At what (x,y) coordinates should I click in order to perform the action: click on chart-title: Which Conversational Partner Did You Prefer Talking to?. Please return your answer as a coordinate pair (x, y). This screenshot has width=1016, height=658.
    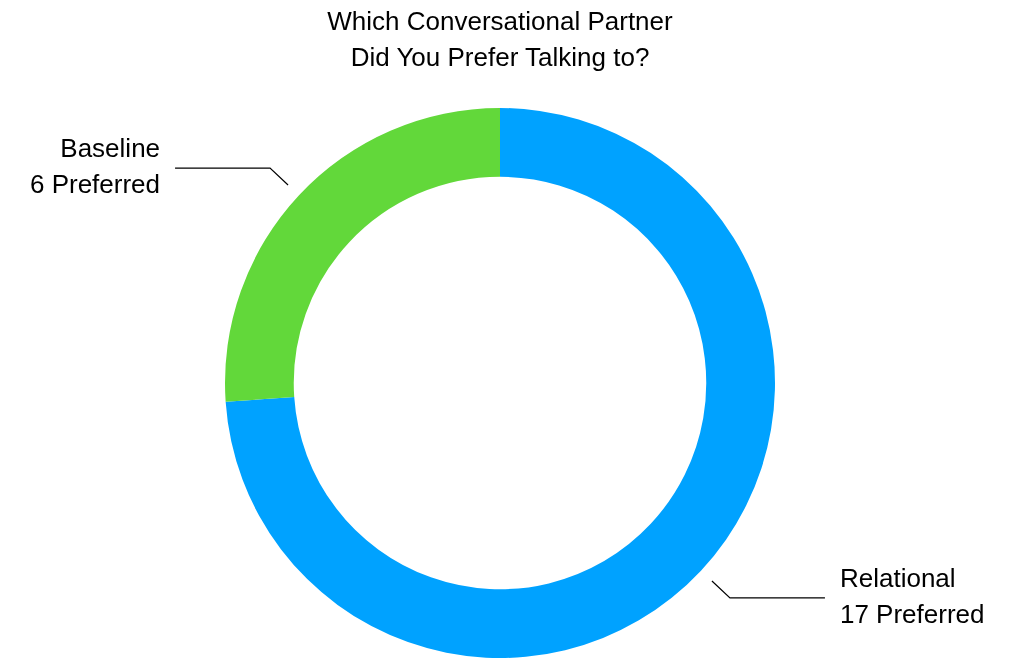
    Looking at the image, I should click on (500, 39).